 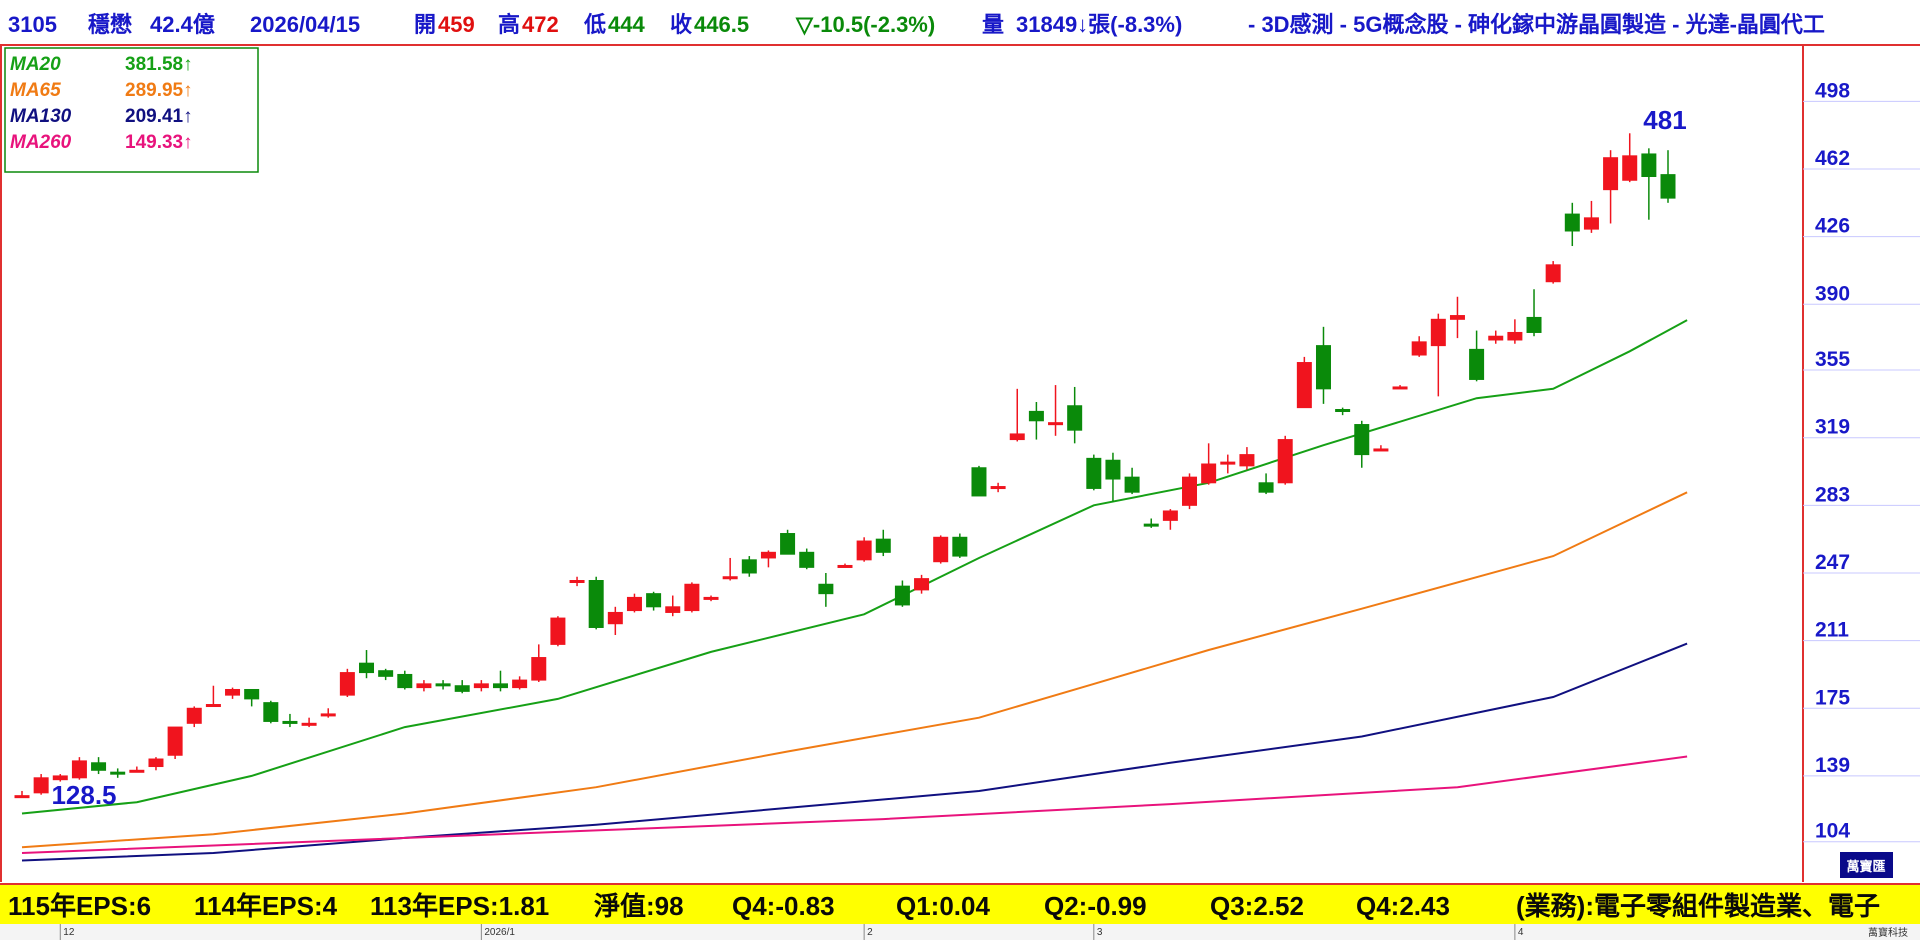 What do you see at coordinates (1888, 932) in the screenshot?
I see `axis-corner-label: 萬寶科技` at bounding box center [1888, 932].